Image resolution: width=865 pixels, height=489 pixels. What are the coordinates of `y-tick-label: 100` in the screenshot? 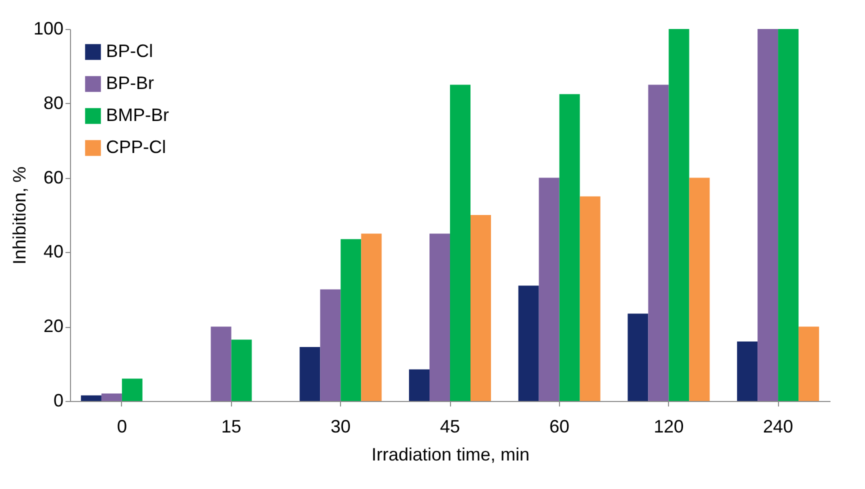 It's located at (48, 28).